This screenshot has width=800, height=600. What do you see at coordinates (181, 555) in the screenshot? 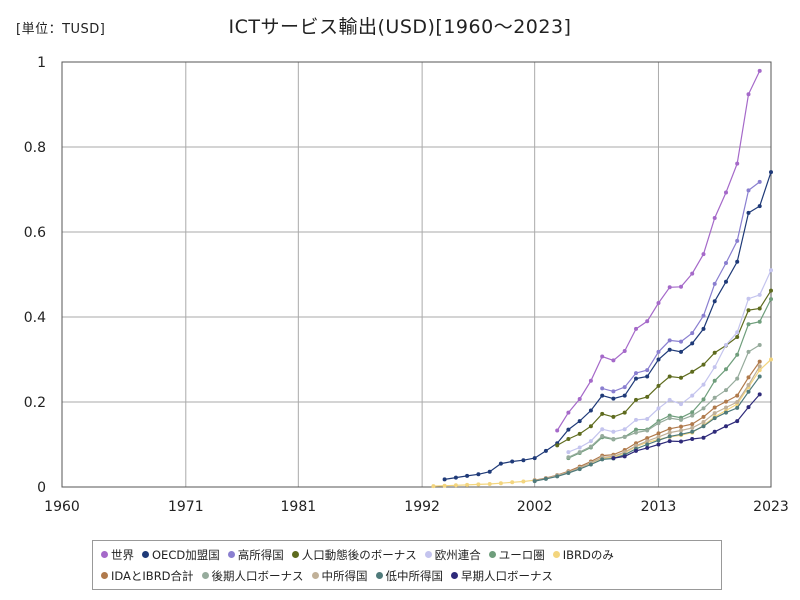
I see `legend-item: OECD加盟国` at bounding box center [181, 555].